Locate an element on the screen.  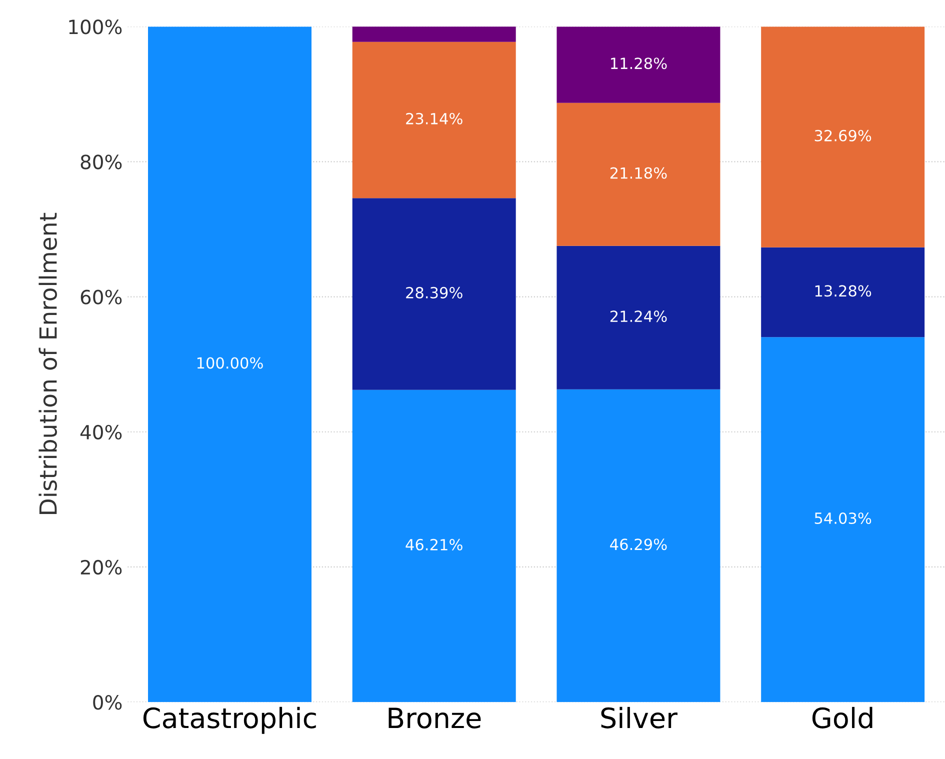
x-tick-label: Silver is located at coordinates (639, 717).